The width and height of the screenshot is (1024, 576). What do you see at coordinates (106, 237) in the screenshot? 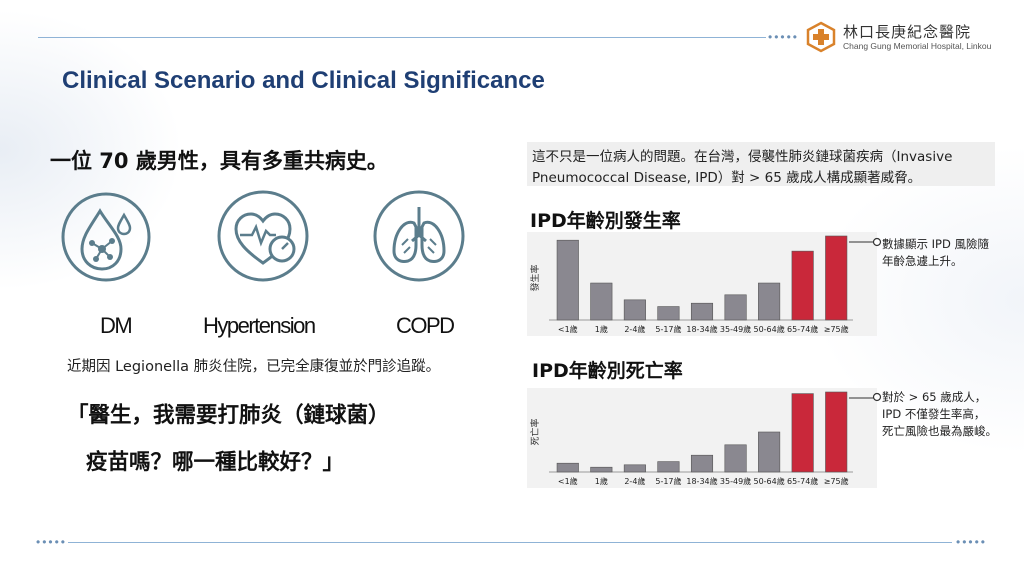
I see `blood-drop-molecule-icon` at bounding box center [106, 237].